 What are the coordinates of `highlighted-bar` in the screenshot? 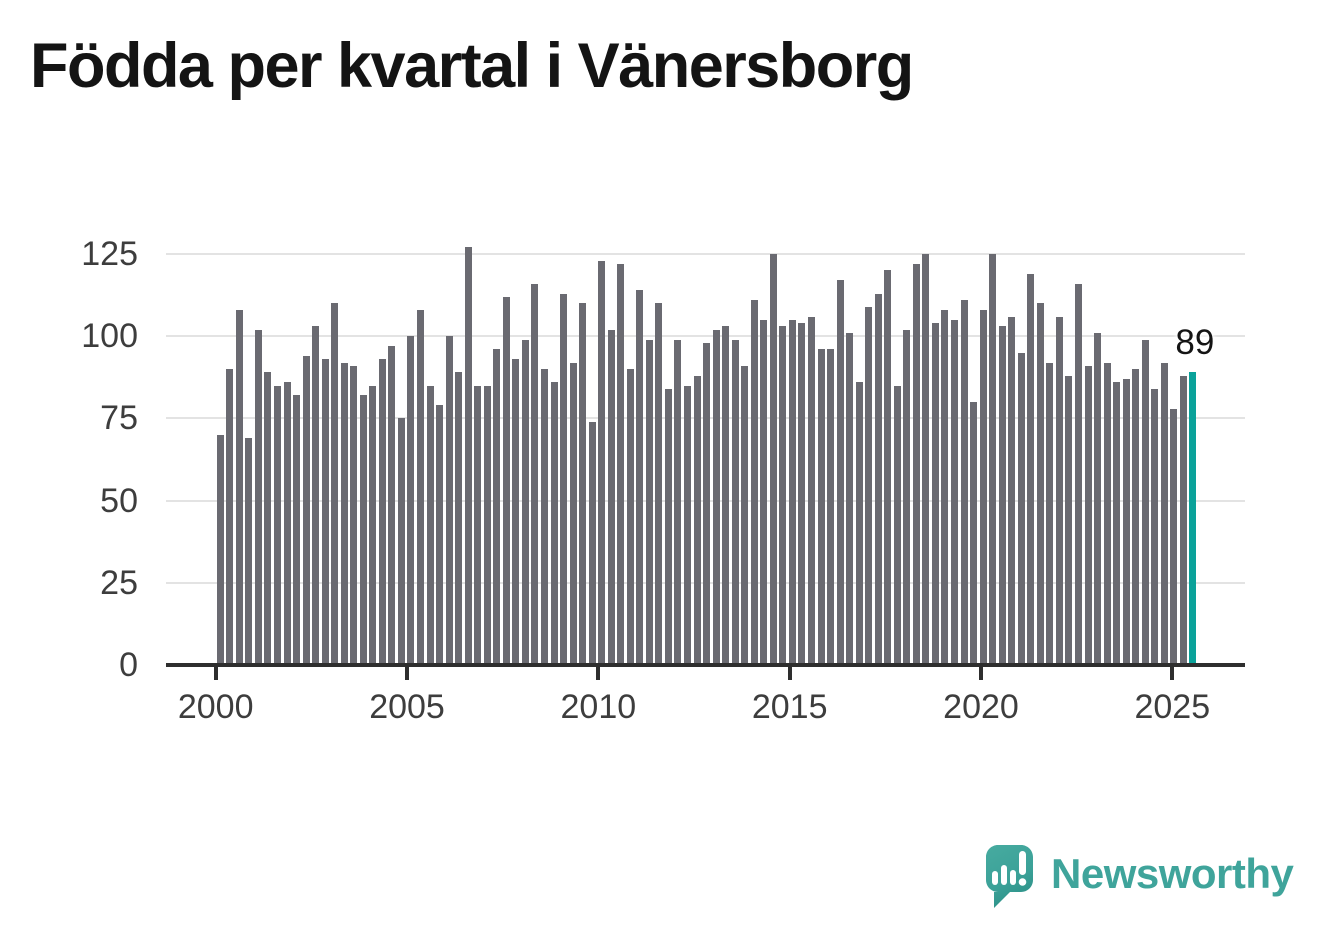 It's located at (1193, 518).